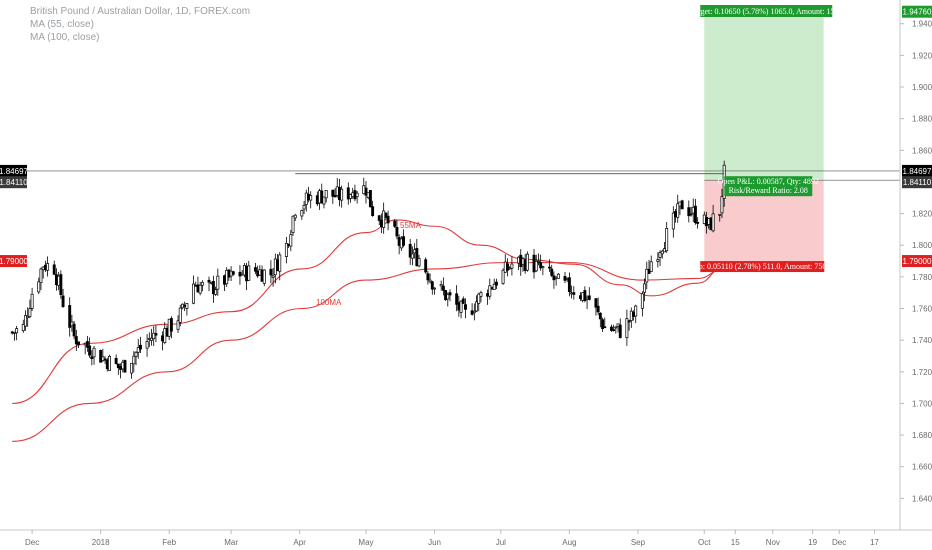 This screenshot has width=932, height=550. Describe the element at coordinates (922, 214) in the screenshot. I see `price-tick-label: 1.82000` at that location.